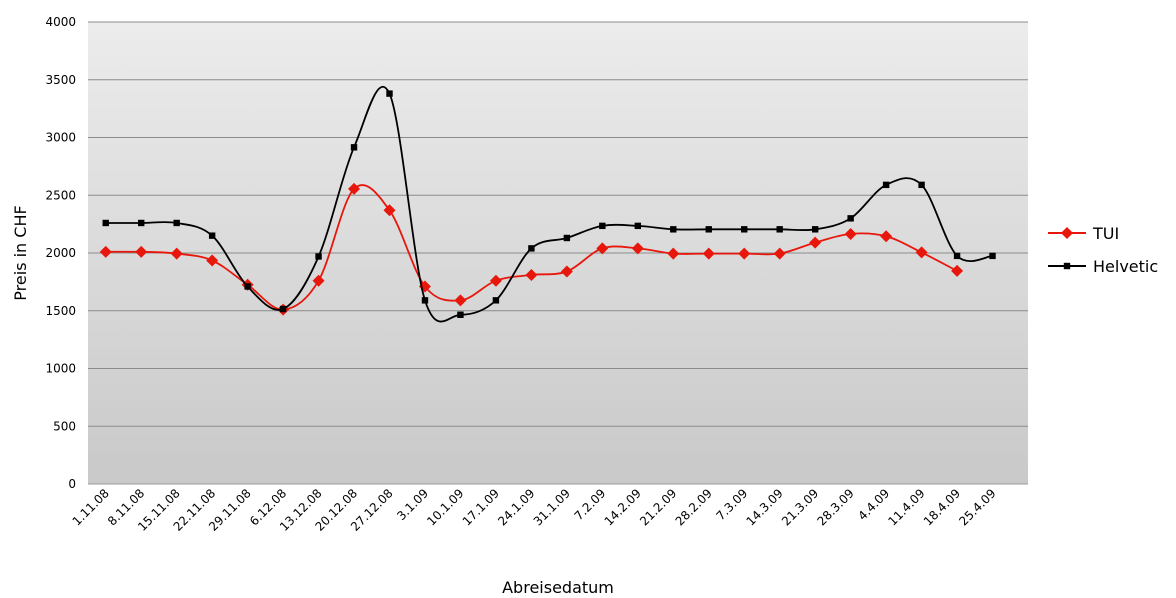 This screenshot has width=1176, height=598. Describe the element at coordinates (658, 507) in the screenshot. I see `x-tick-label: 21.2.09` at that location.